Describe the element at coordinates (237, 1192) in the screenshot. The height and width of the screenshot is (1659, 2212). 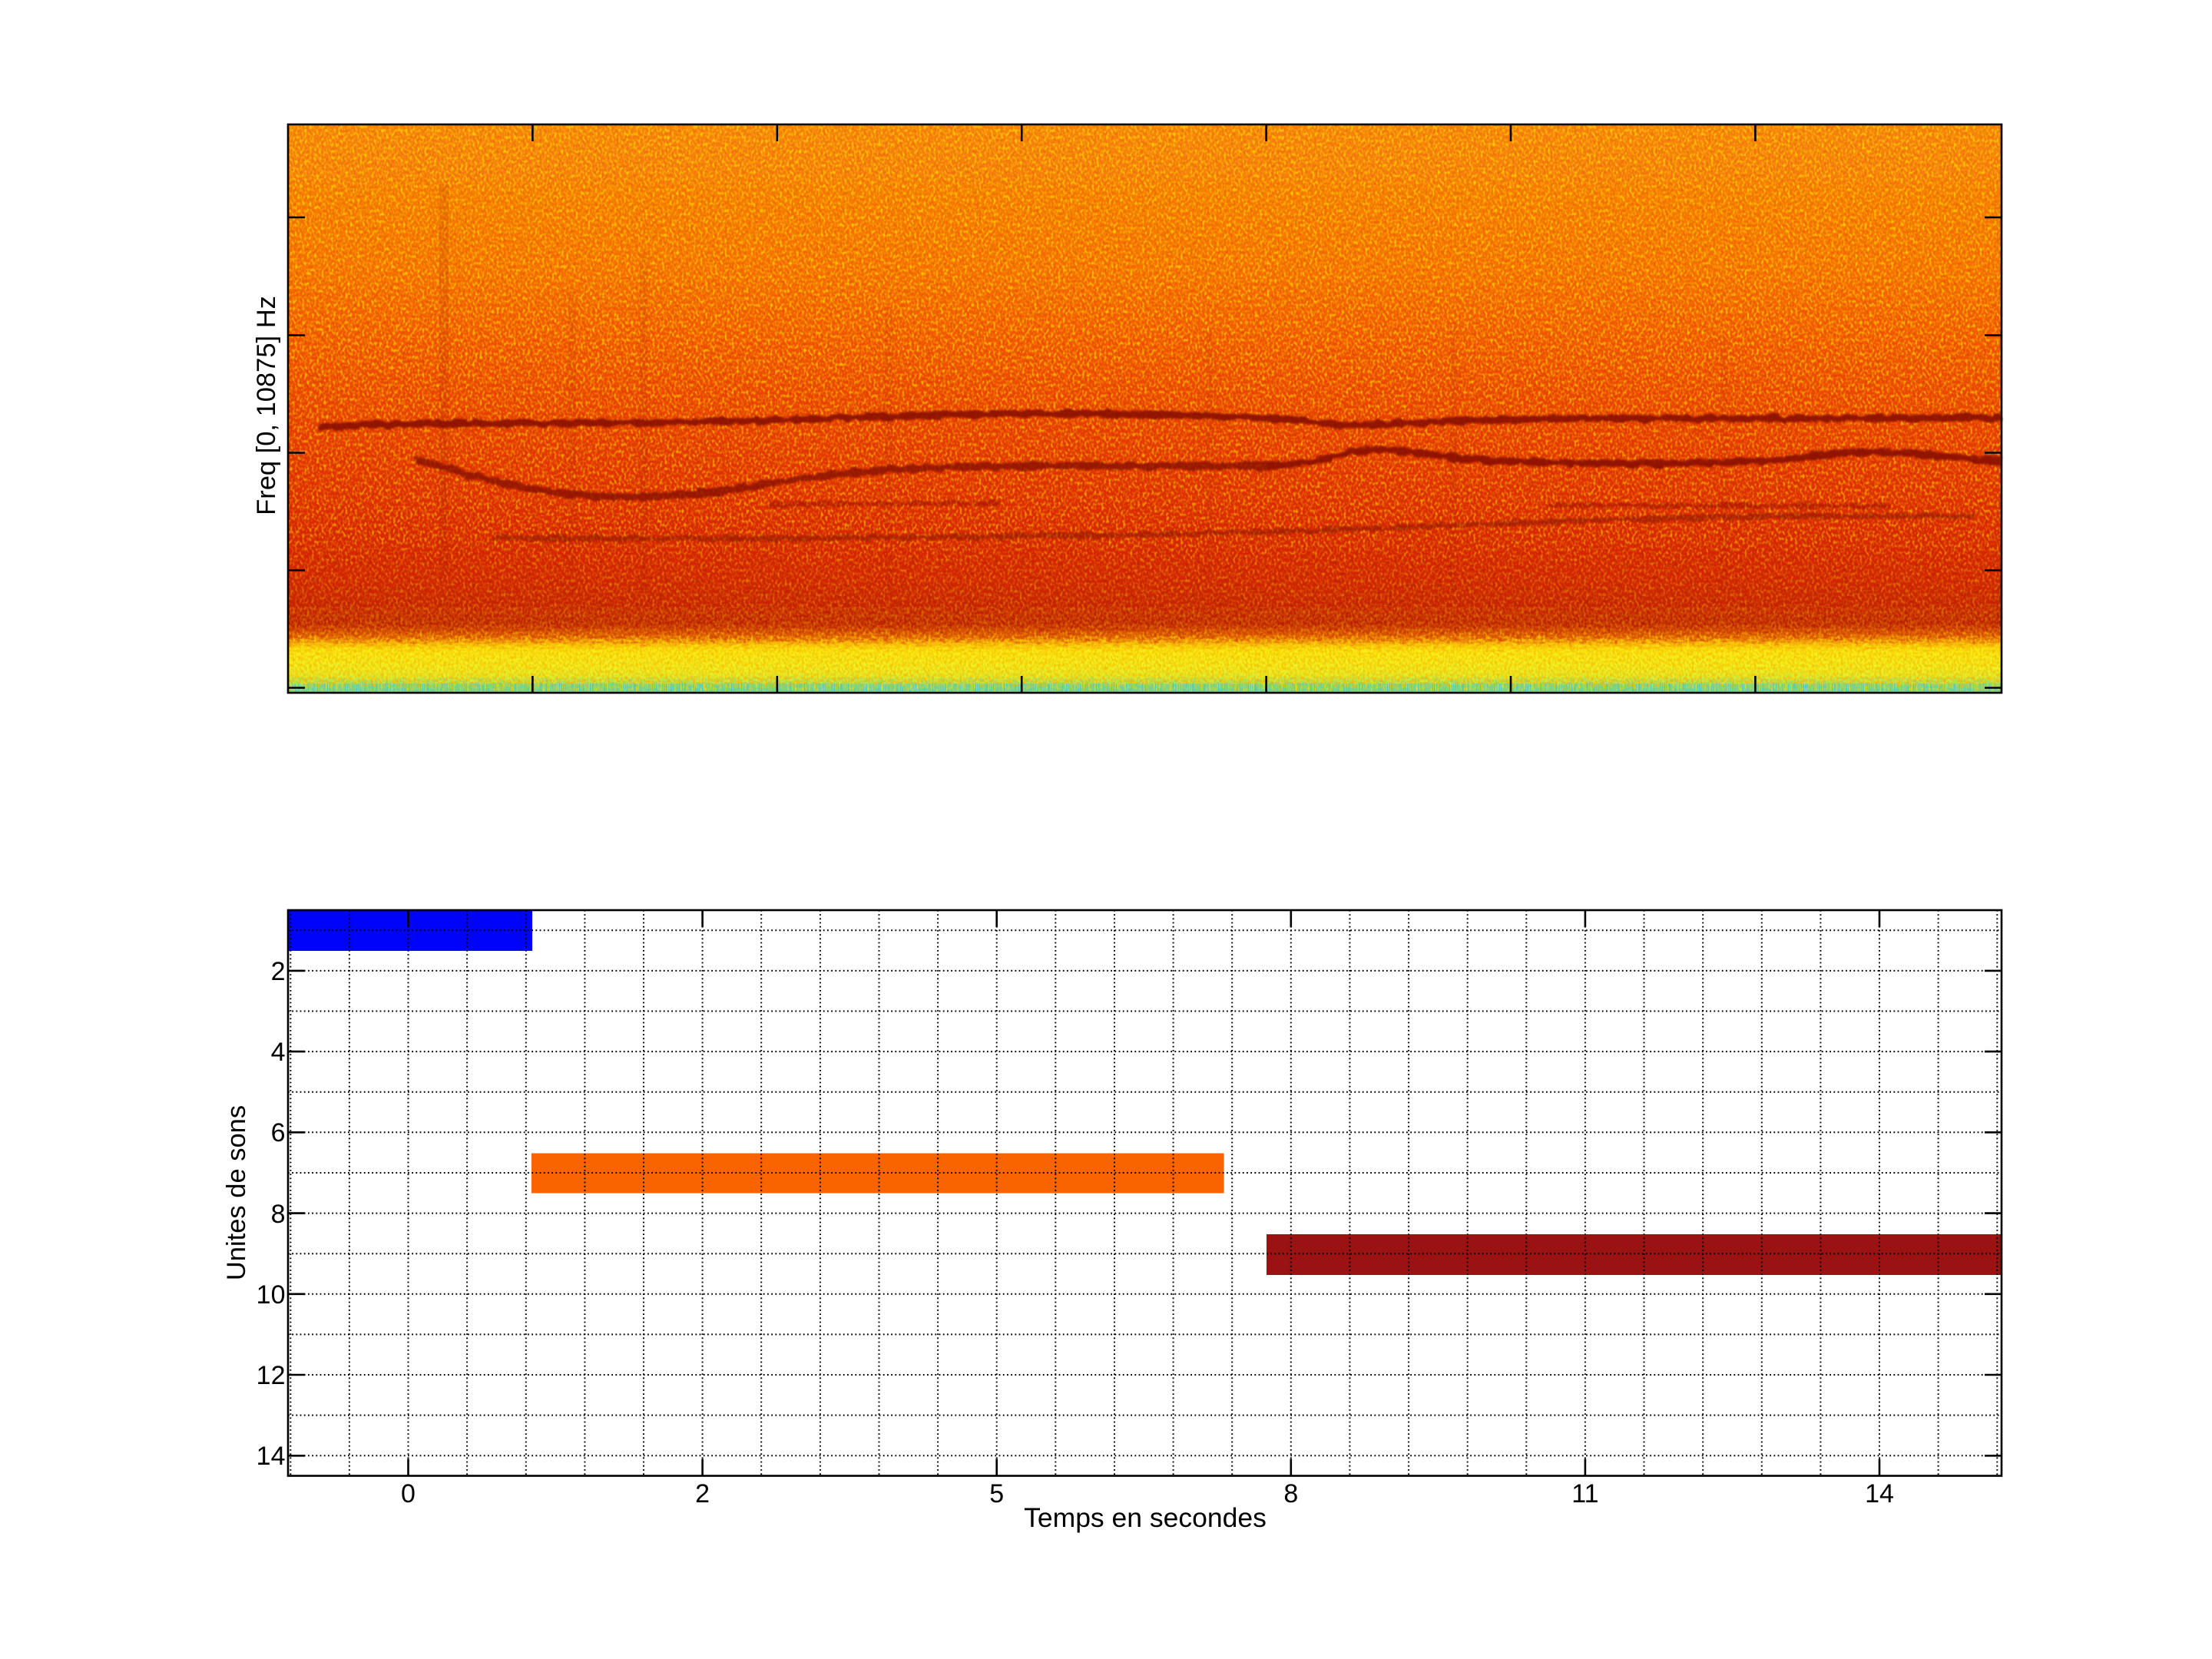
I see `svg-text: Unites de sons` at that location.